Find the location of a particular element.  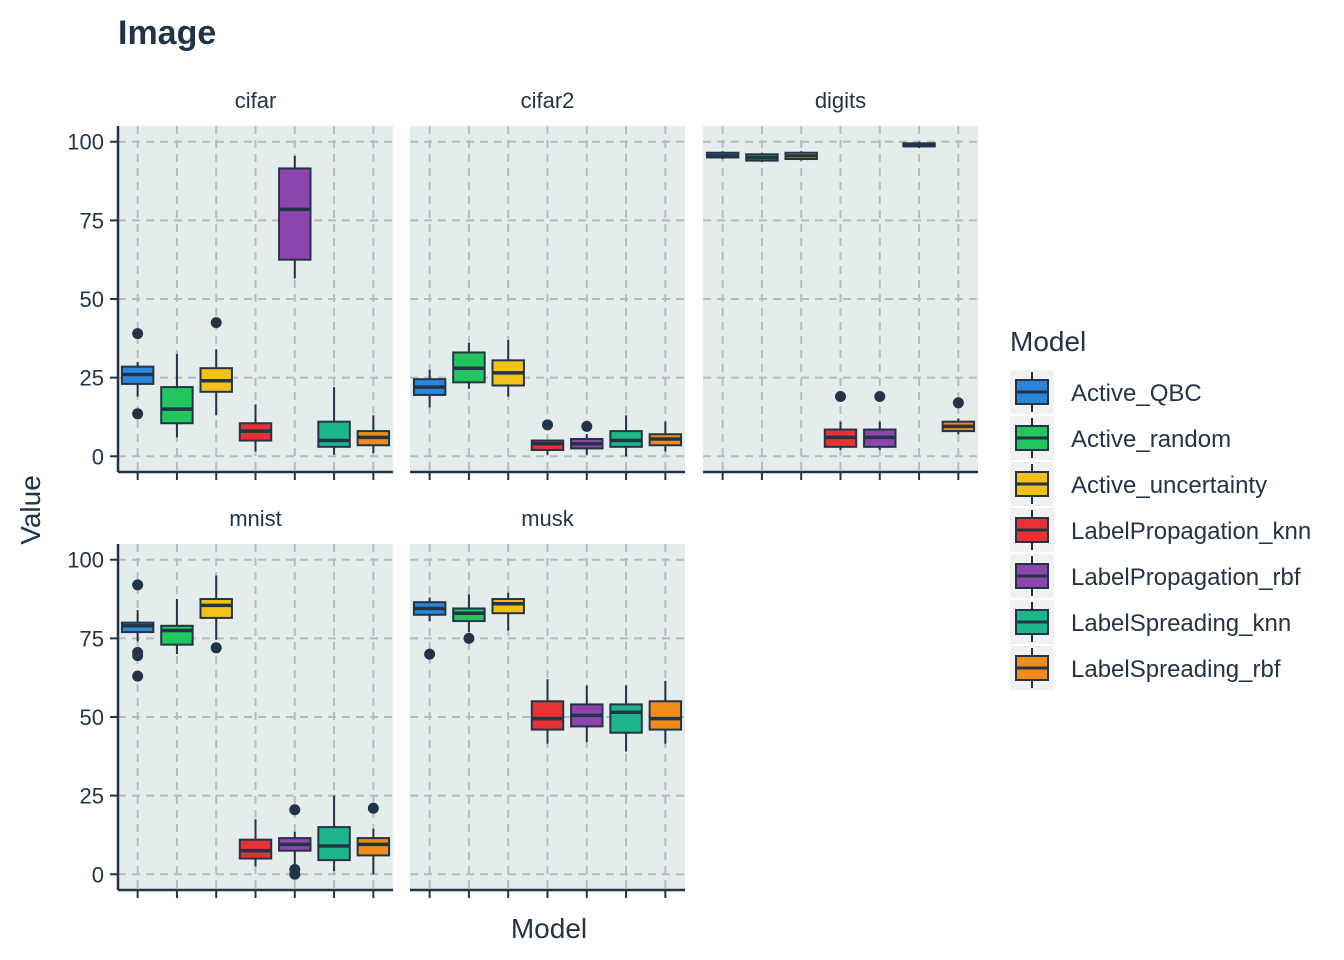

legend-item-LabelSpreading_rbf: LabelSpreading_rbf is located at coordinates (1145, 668).